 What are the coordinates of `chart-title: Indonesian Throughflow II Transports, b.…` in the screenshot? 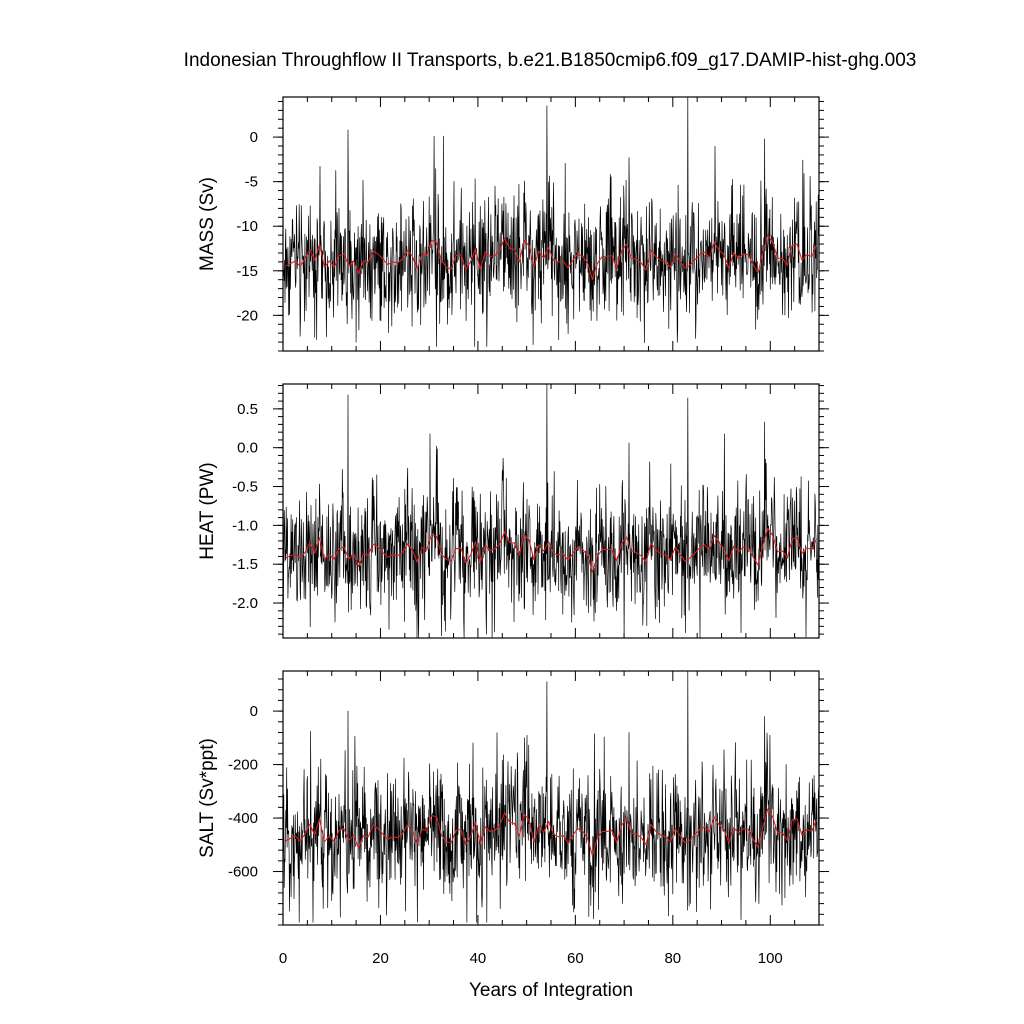 It's located at (550, 60).